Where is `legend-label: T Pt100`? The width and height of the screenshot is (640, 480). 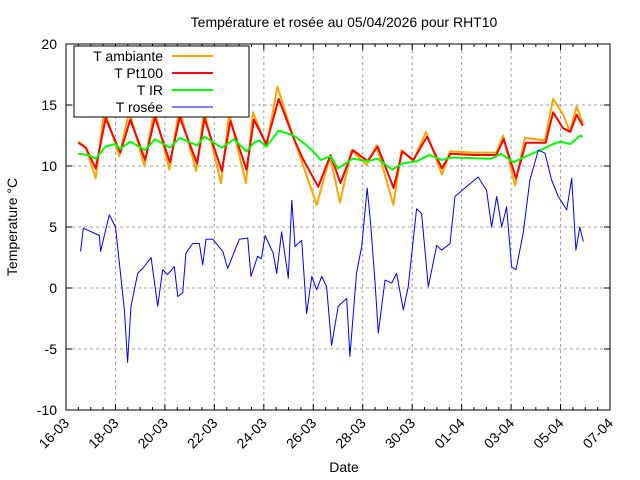
legend-label: T Pt100 is located at coordinates (138, 73).